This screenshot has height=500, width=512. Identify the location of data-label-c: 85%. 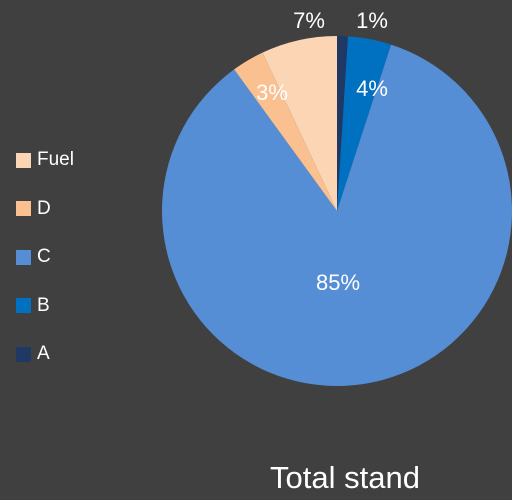
(338, 282).